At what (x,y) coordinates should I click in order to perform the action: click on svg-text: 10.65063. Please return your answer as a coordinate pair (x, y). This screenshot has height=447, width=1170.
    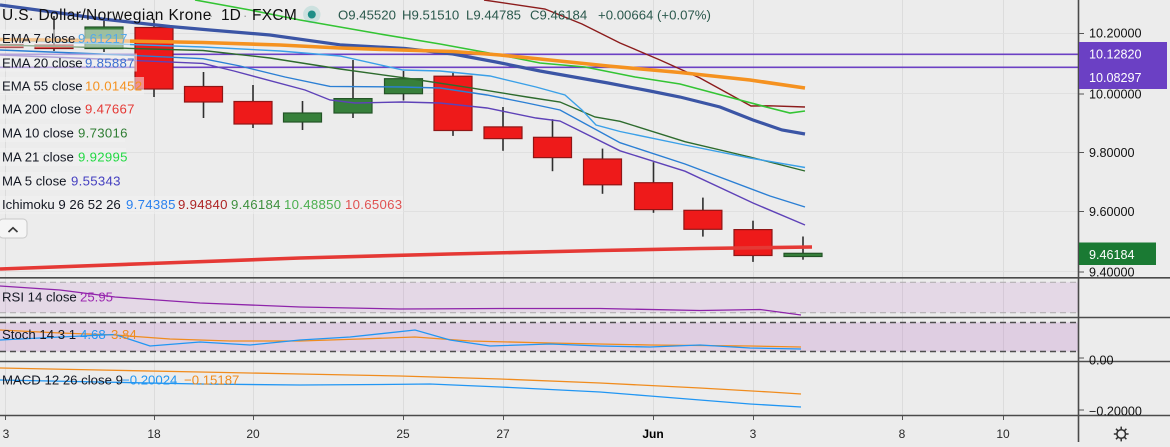
    Looking at the image, I should click on (373, 204).